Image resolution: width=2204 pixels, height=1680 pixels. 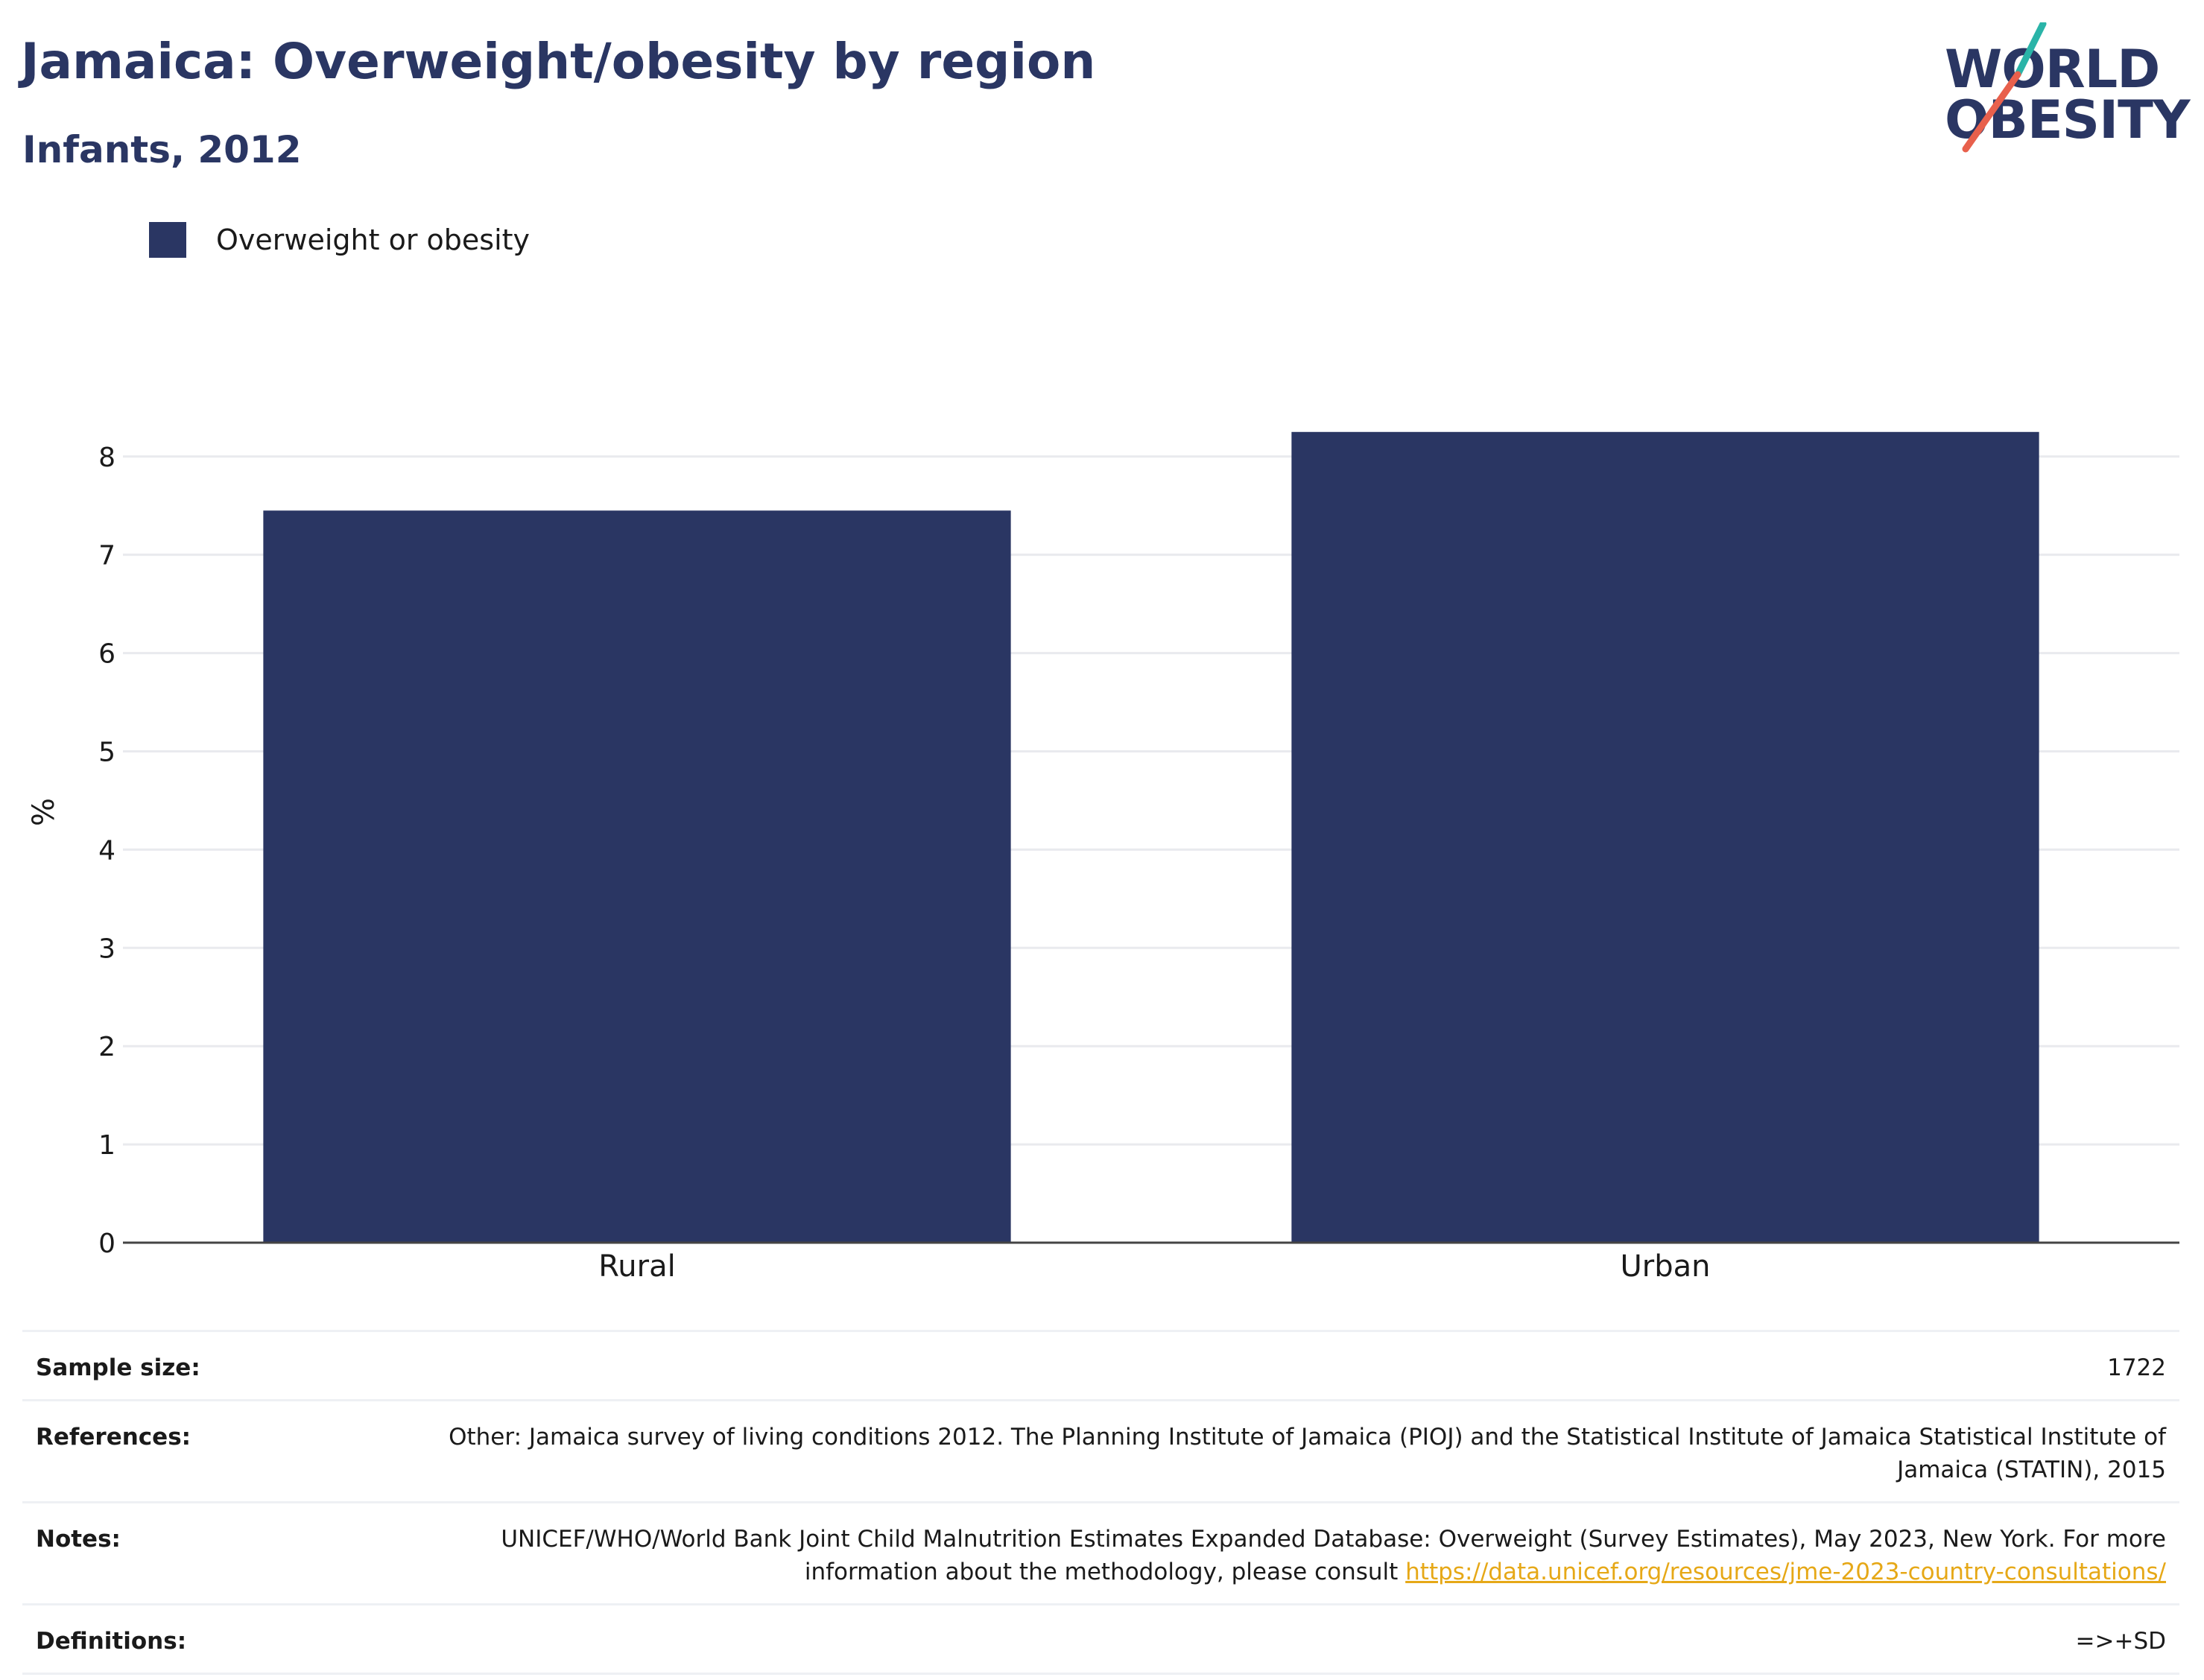 I want to click on bar, so click(x=637, y=876).